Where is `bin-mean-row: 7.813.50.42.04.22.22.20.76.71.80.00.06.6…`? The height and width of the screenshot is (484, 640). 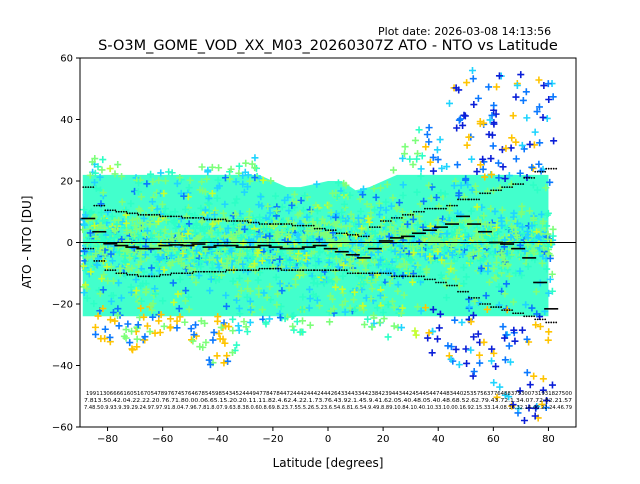 bin-mean-row: 7.813.50.42.04.22.22.20.76.71.80.00.06.6… is located at coordinates (328, 401).